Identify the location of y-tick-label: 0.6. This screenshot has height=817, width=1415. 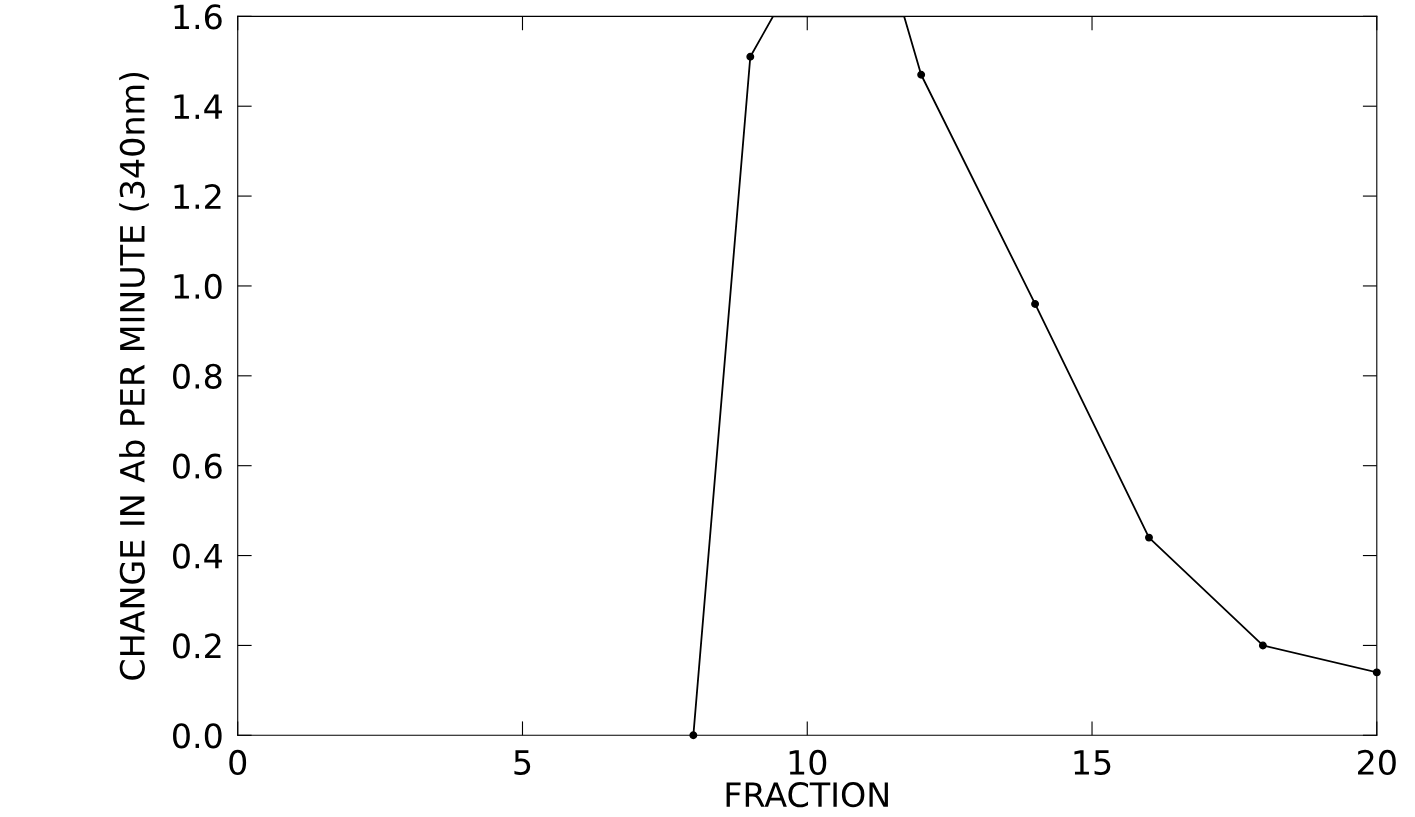
(197, 466).